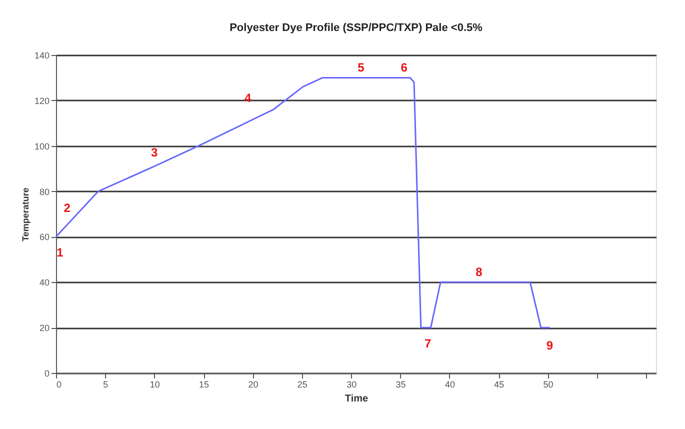 The height and width of the screenshot is (429, 685). What do you see at coordinates (479, 272) in the screenshot?
I see `annotation: 8` at bounding box center [479, 272].